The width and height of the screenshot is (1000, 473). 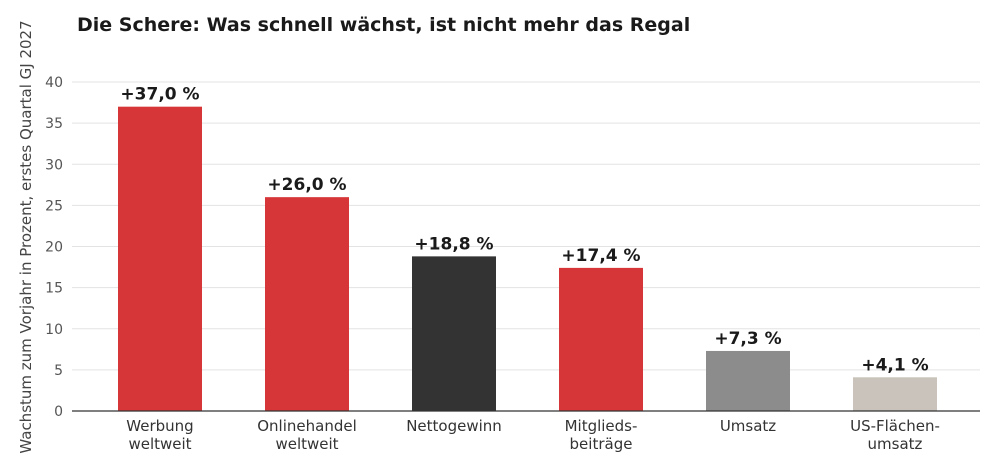 What do you see at coordinates (895, 444) in the screenshot?
I see `x-tick-label: umsatz` at bounding box center [895, 444].